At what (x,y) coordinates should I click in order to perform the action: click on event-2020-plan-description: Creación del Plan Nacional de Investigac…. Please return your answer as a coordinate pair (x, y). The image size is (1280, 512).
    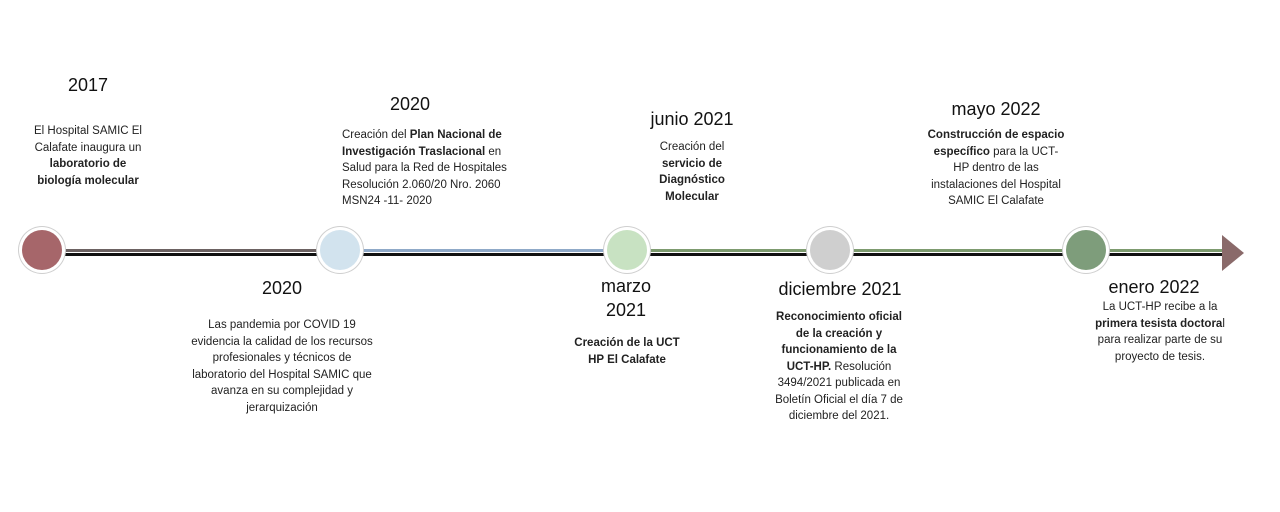
    Looking at the image, I should click on (424, 168).